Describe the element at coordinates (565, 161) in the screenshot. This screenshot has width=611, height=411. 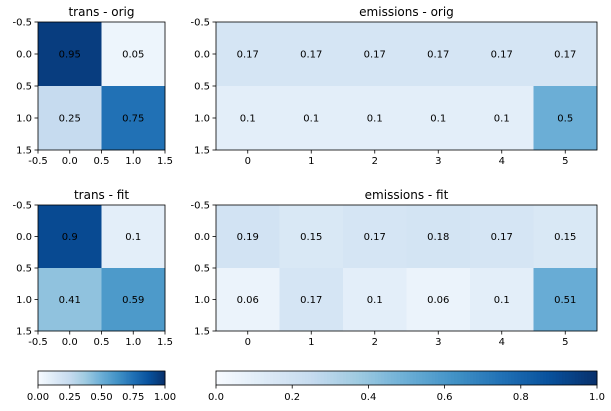
I see `x-tick-label: 5` at that location.